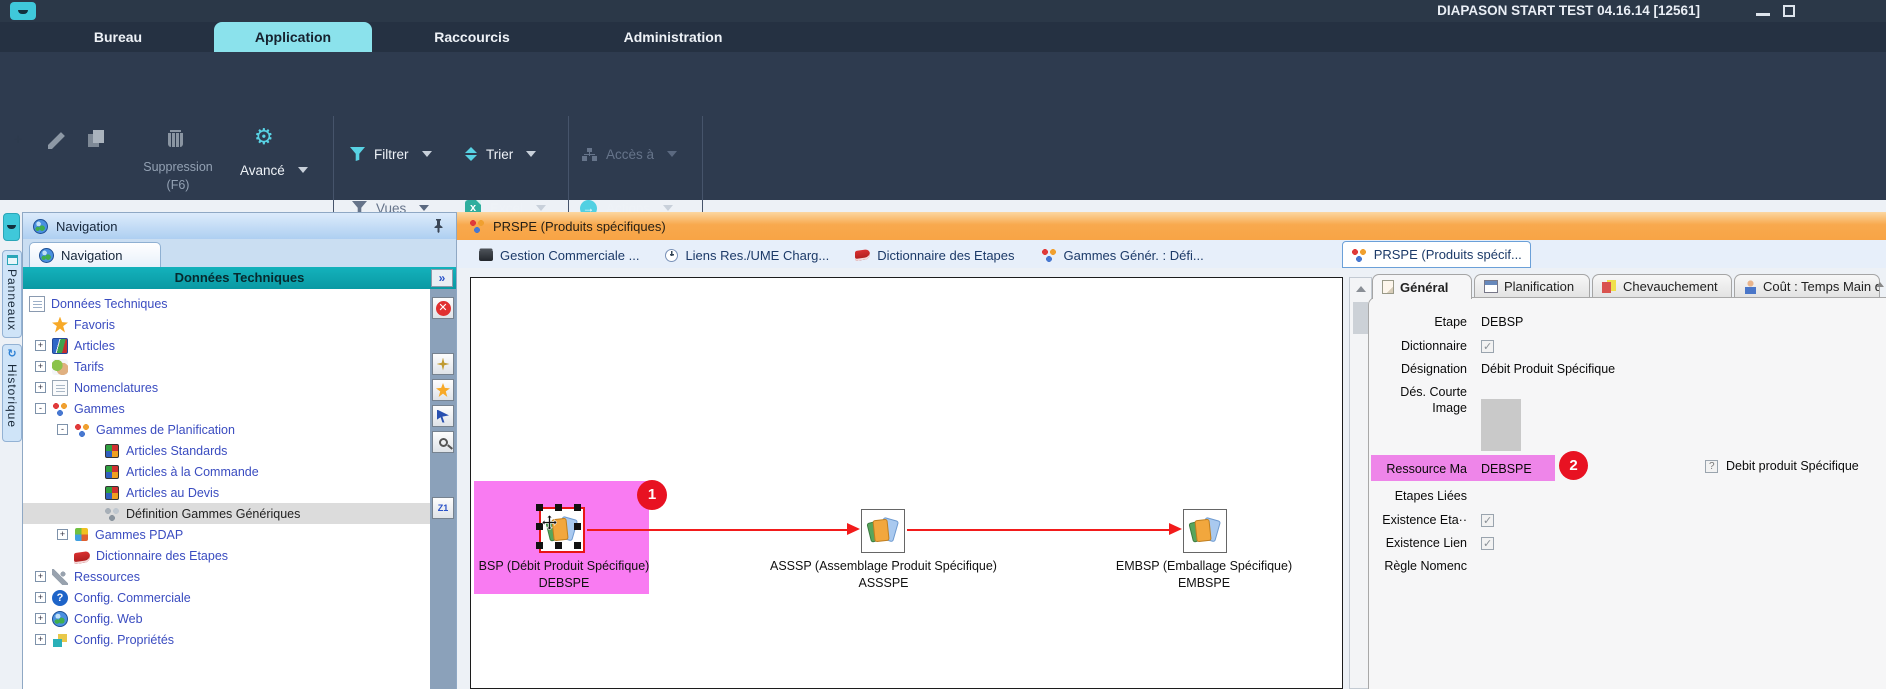  What do you see at coordinates (443, 508) in the screenshot?
I see `zoom-button: Z1` at bounding box center [443, 508].